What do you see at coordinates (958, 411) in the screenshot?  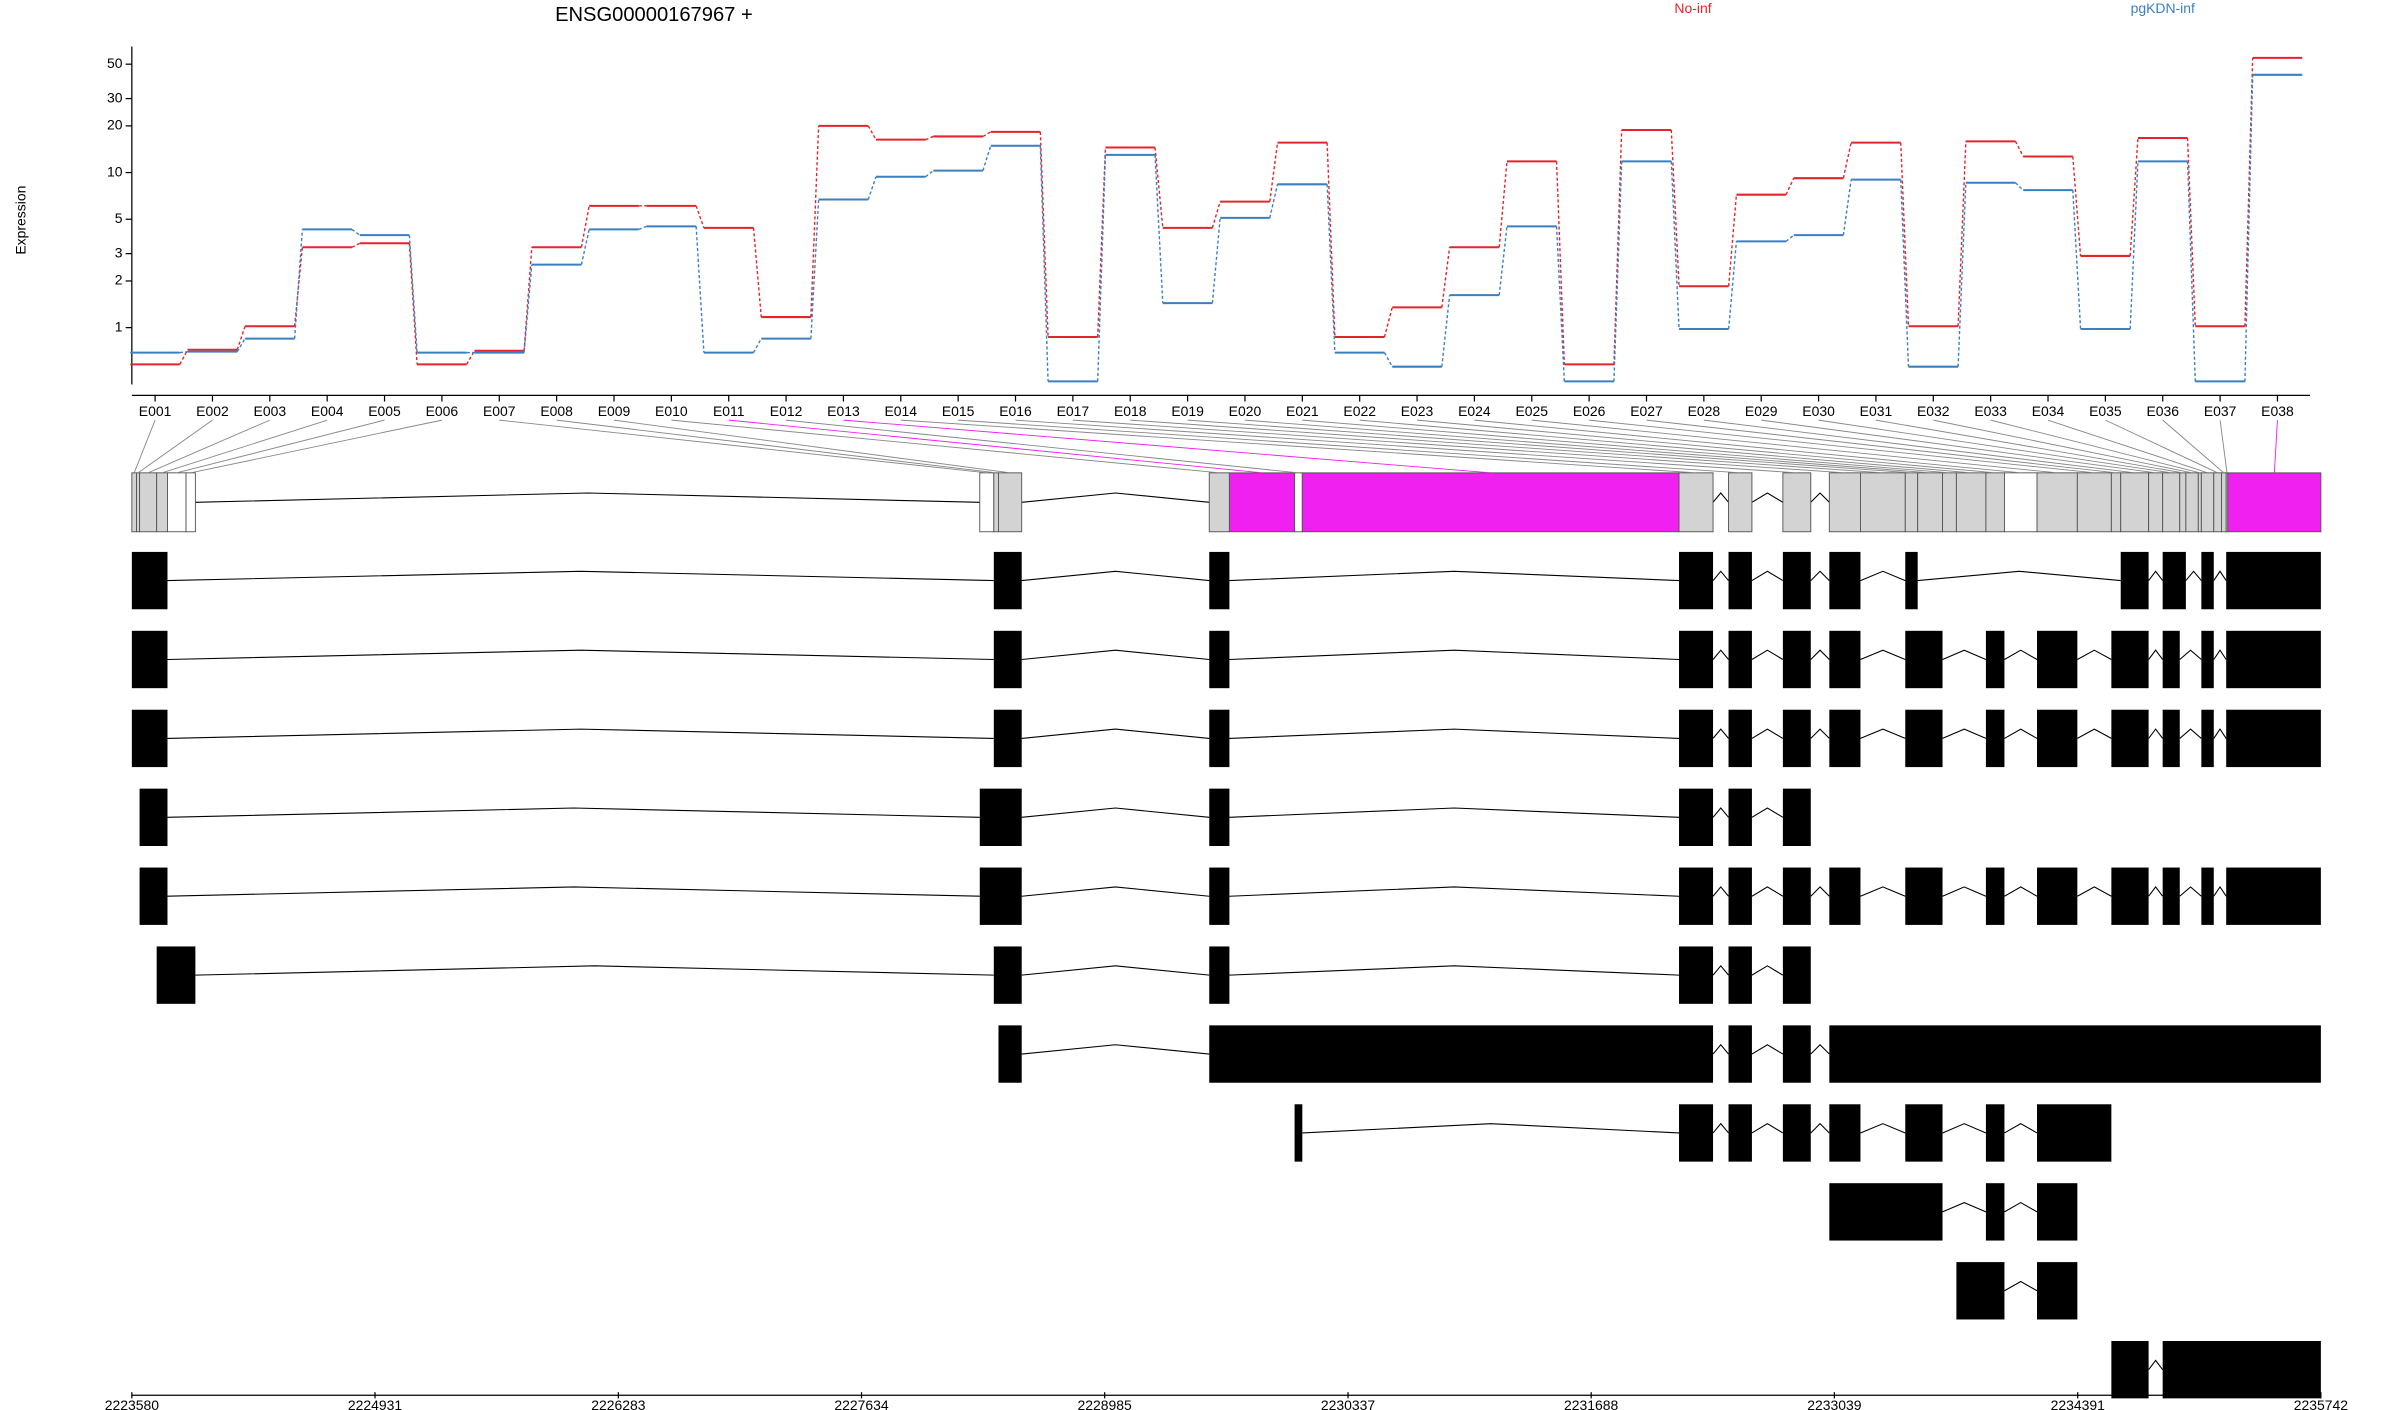 I see `x-tick-label: E015` at bounding box center [958, 411].